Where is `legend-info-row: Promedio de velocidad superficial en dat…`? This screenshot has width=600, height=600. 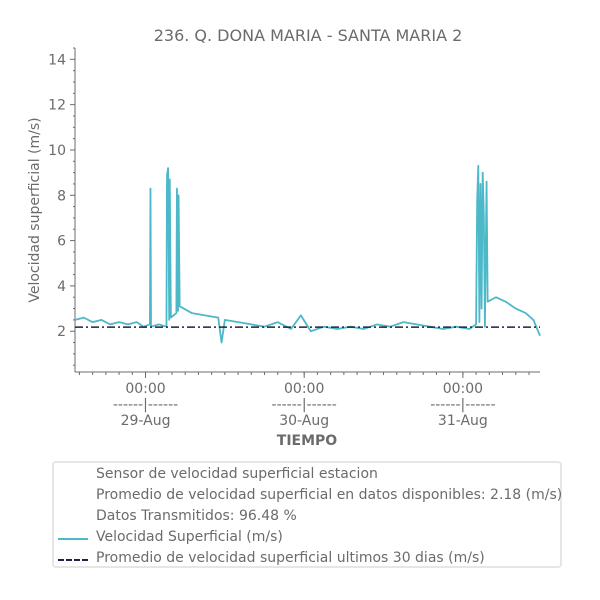
legend-info-row: Promedio de velocidad superficial en dat… is located at coordinates (308, 496).